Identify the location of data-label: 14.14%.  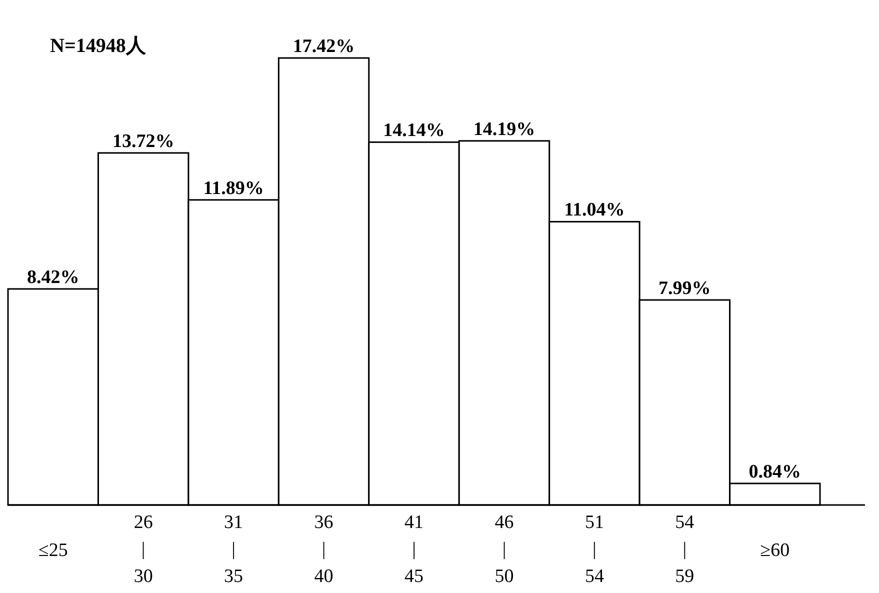
(414, 131).